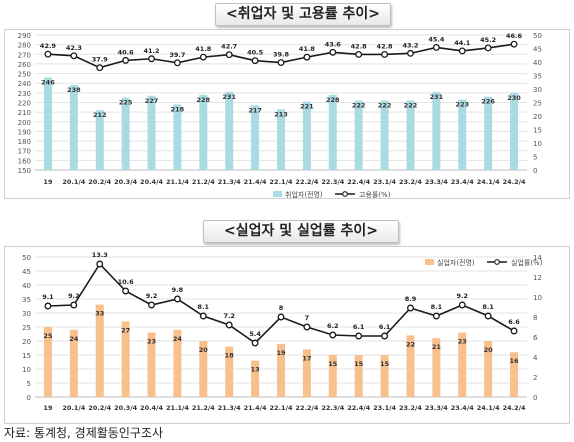  What do you see at coordinates (281, 55) in the screenshot?
I see `line-value-label: 39.8` at bounding box center [281, 55].